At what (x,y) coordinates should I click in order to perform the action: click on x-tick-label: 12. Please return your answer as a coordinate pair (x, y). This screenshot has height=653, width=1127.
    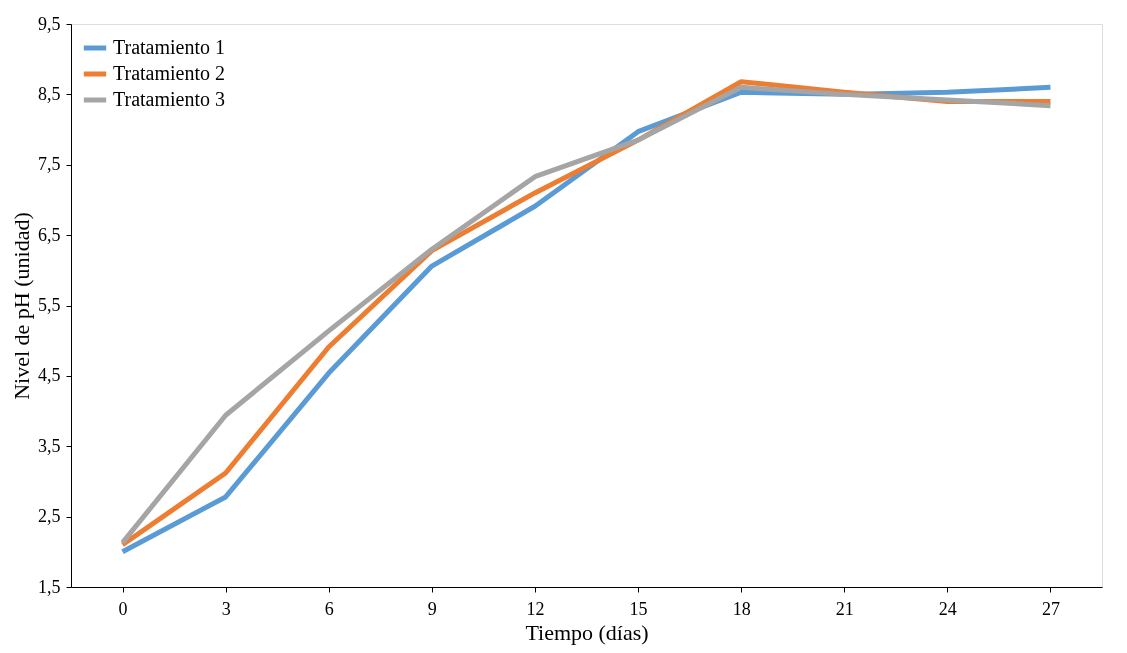
    Looking at the image, I should click on (535, 608).